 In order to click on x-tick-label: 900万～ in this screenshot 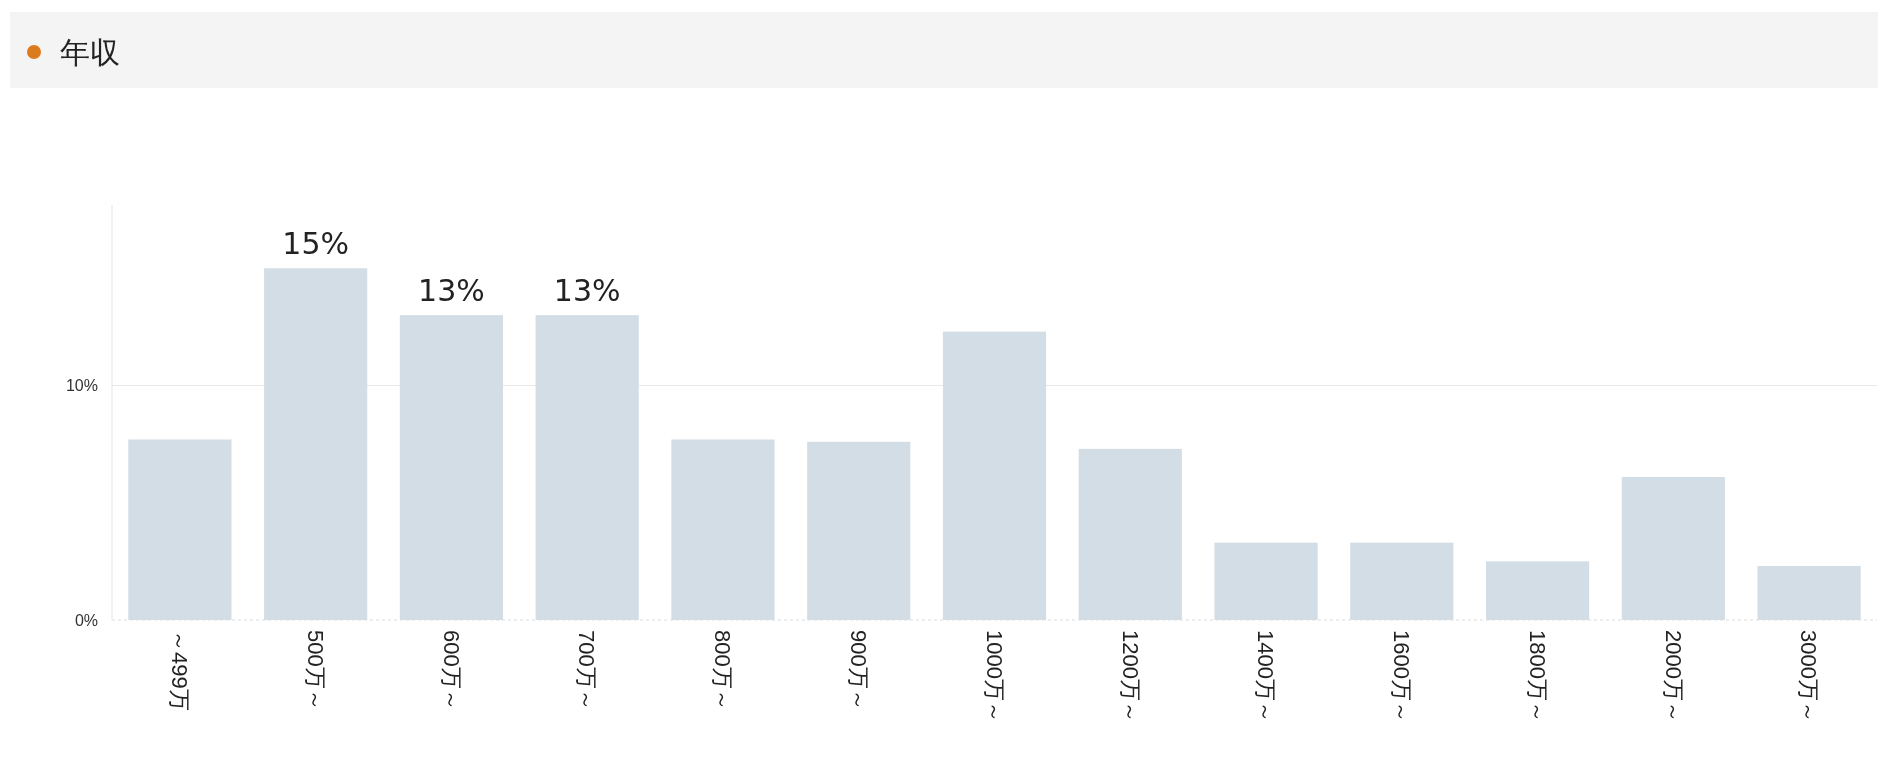, I will do `click(859, 670)`.